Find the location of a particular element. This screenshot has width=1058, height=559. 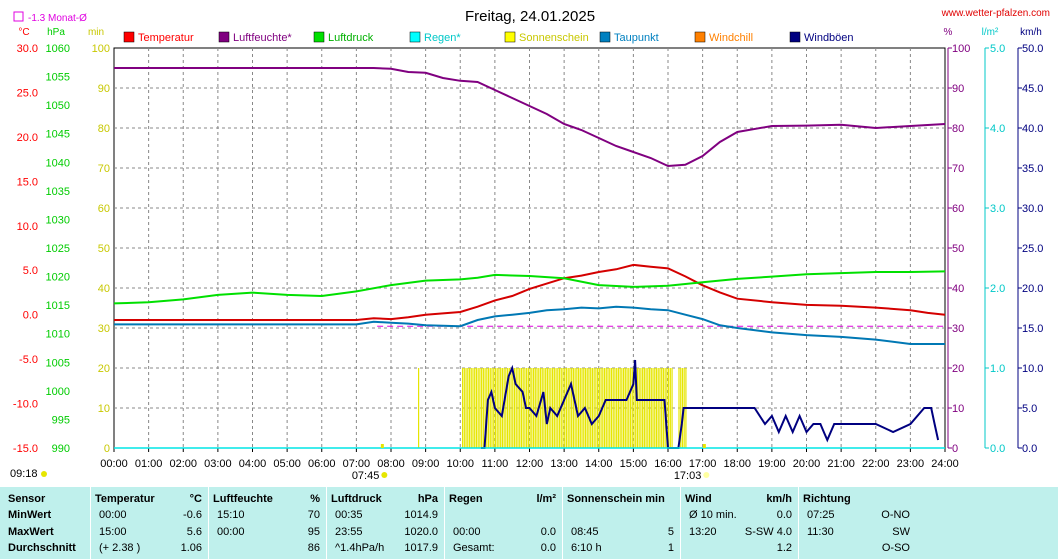

row-label-min: MinWert is located at coordinates (30, 515).